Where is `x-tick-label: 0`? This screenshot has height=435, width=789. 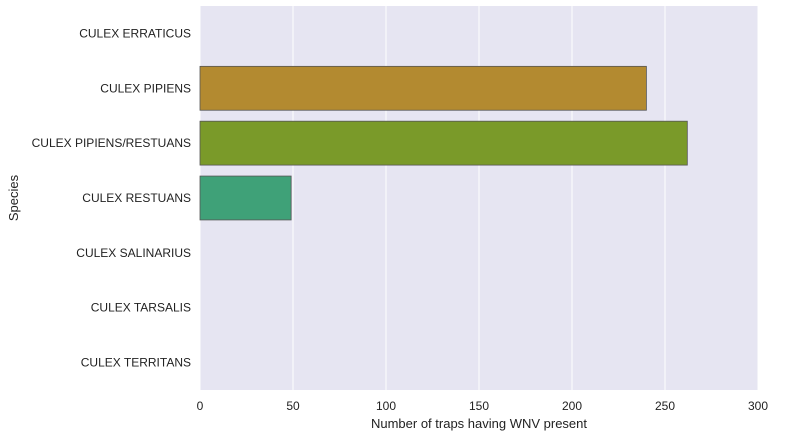 x-tick-label: 0 is located at coordinates (200, 406).